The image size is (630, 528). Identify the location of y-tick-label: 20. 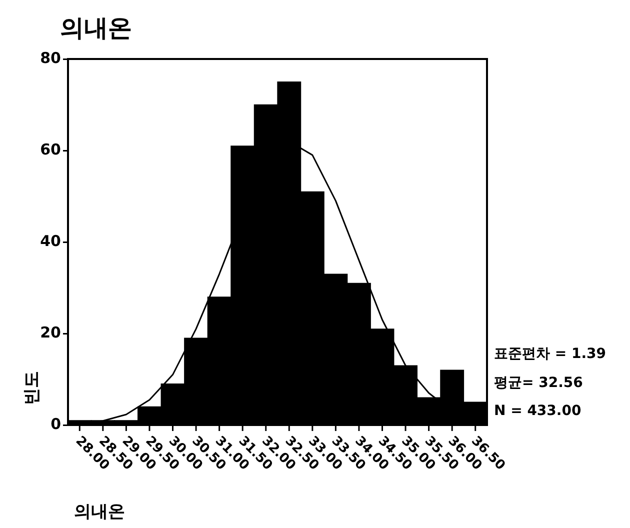
(50, 332).